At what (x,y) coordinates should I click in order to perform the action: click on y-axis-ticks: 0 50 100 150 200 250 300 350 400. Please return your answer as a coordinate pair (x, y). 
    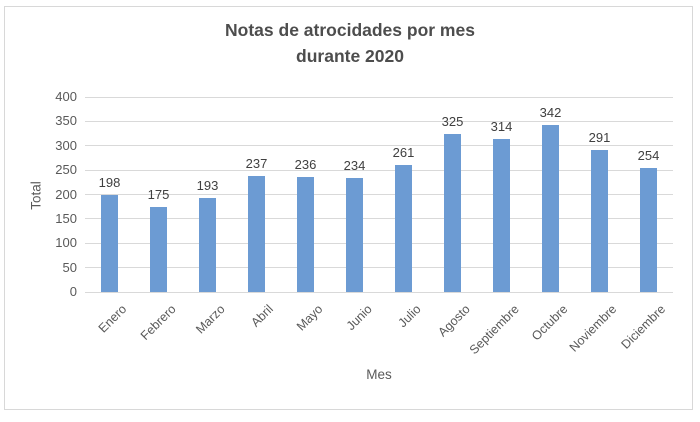
    Looking at the image, I should click on (38, 194).